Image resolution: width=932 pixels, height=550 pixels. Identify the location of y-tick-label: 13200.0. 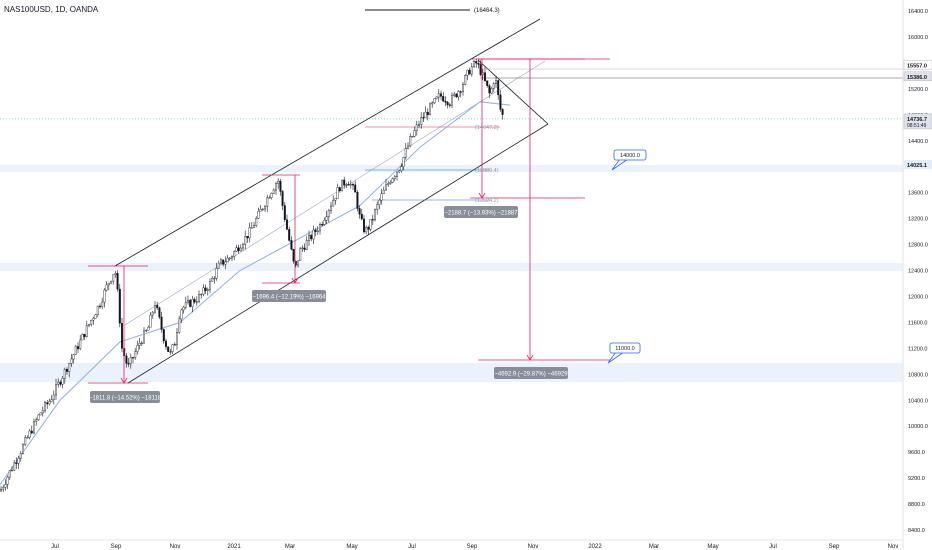
(918, 220).